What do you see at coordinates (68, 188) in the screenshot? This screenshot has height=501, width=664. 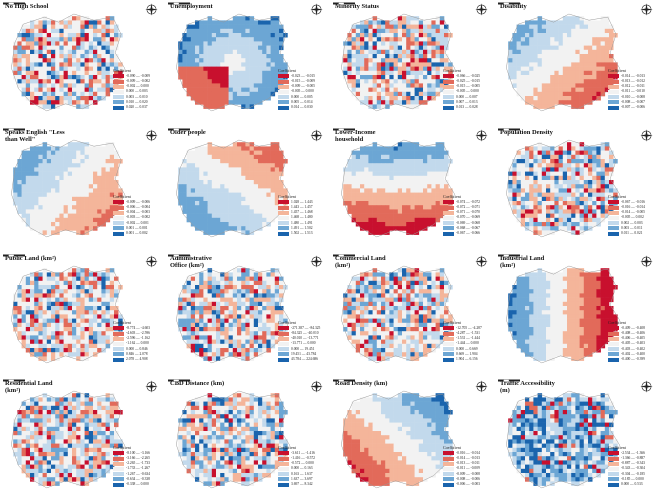 I see `choropleth-map` at bounding box center [68, 188].